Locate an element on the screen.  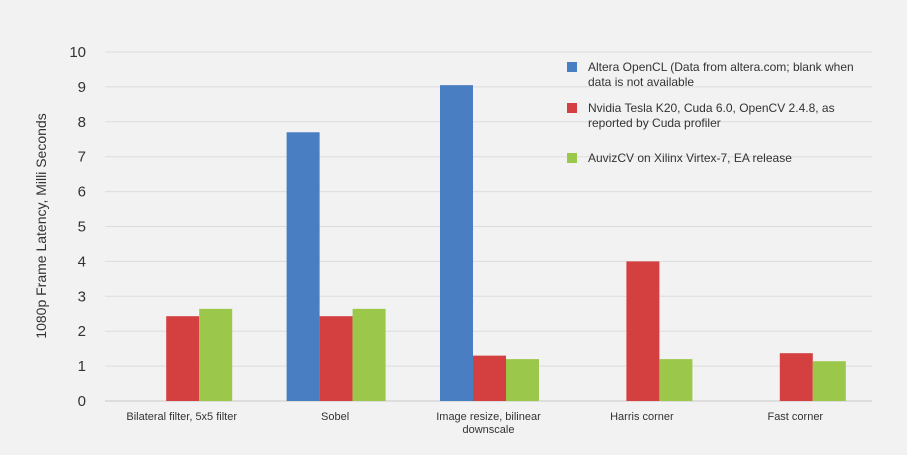
x-category-label: downscale is located at coordinates (489, 430).